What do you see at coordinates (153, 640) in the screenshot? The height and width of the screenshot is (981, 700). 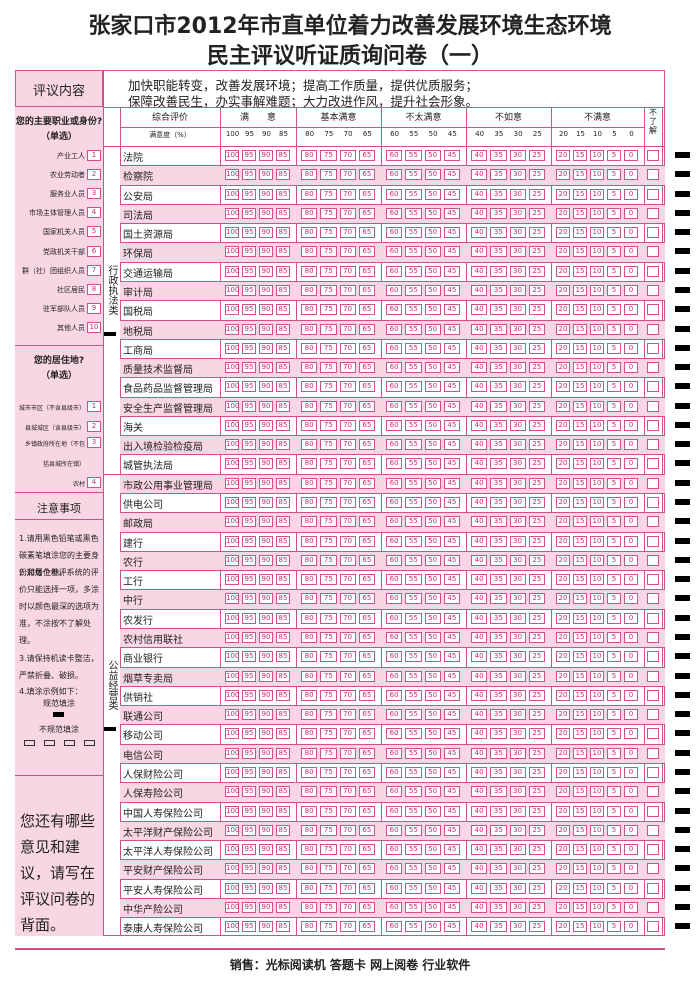 I see `row-label: 农村信用联社` at bounding box center [153, 640].